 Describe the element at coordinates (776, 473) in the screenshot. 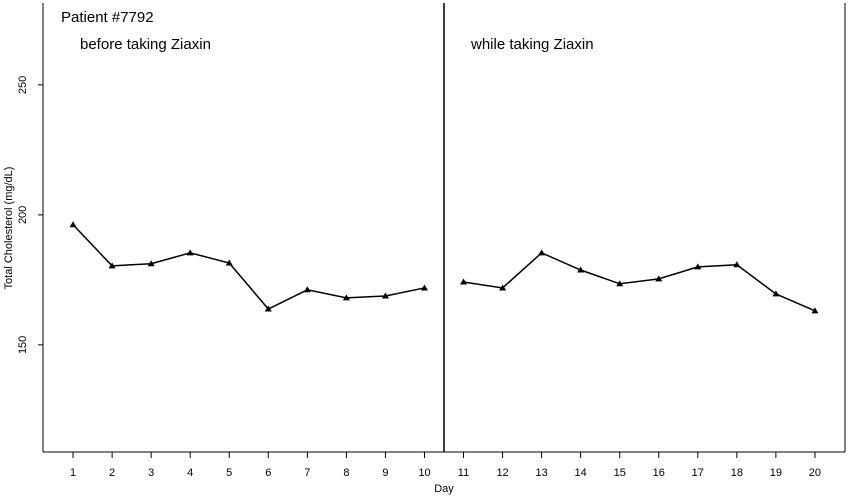

I see `x-tick-label: 19` at that location.